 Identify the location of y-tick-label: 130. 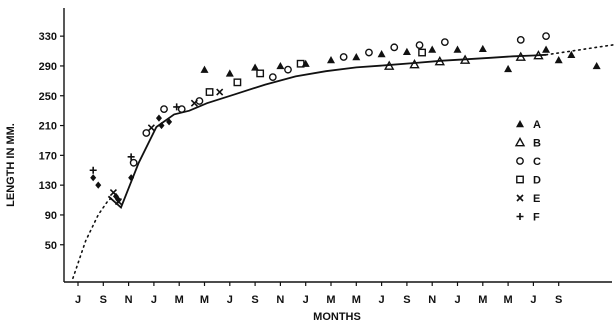
(48, 186).